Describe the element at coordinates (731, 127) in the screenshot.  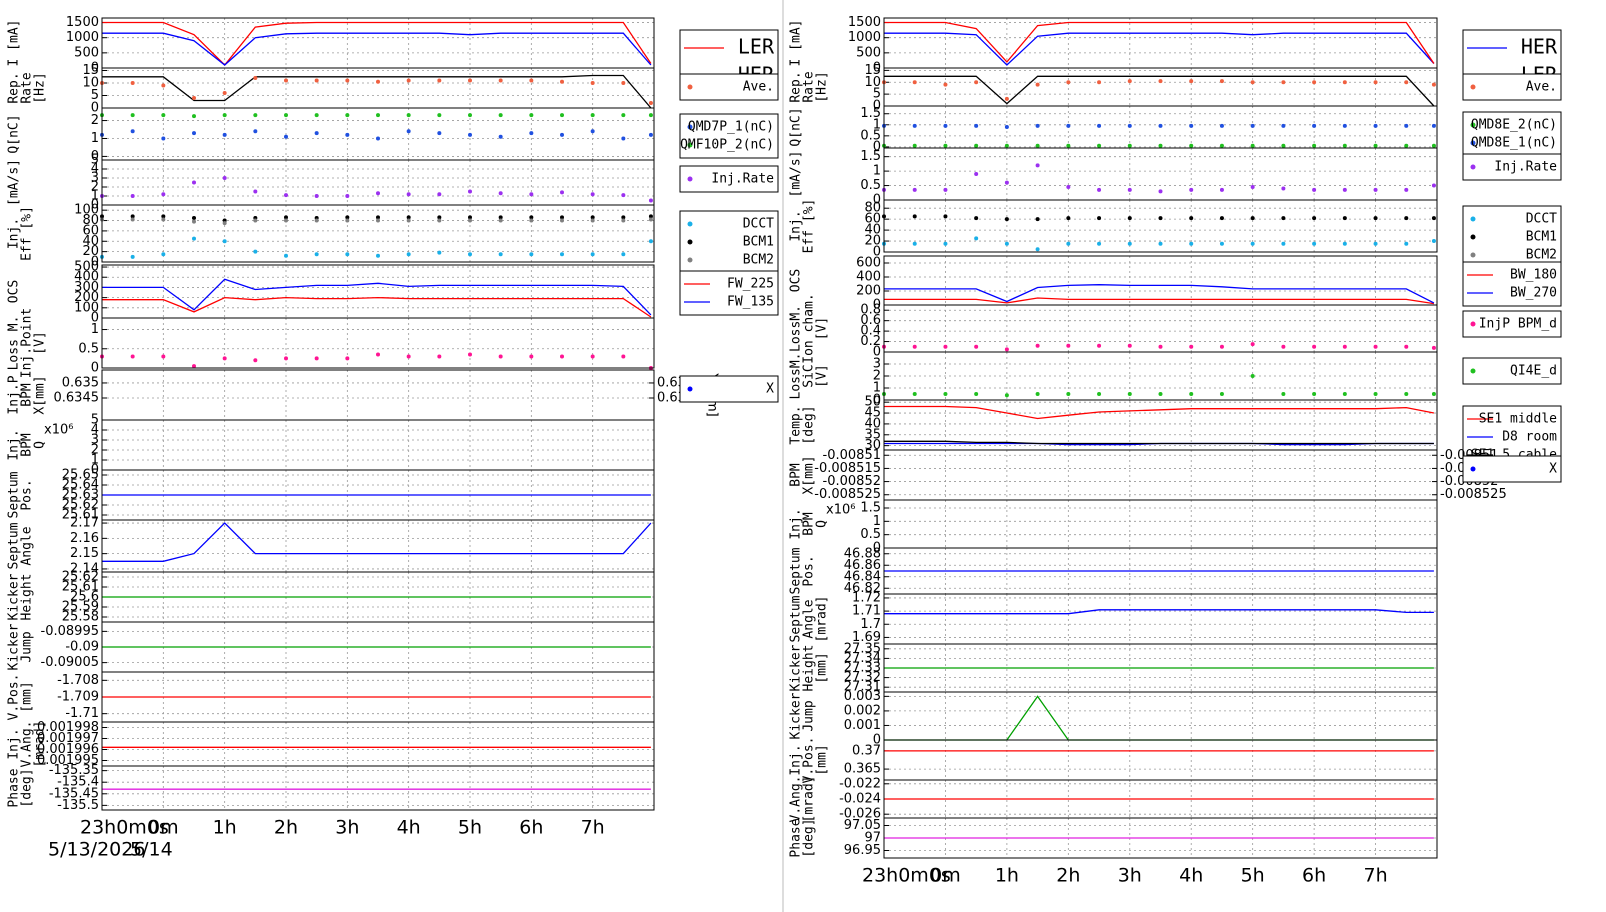
I see `legend-label: QMD7P_1(nC)` at that location.